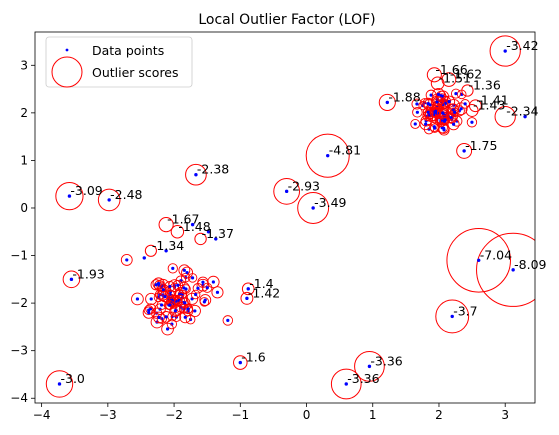 The width and height of the screenshot is (559, 435). Describe the element at coordinates (345, 150) in the screenshot. I see `score-label: -4.81` at that location.